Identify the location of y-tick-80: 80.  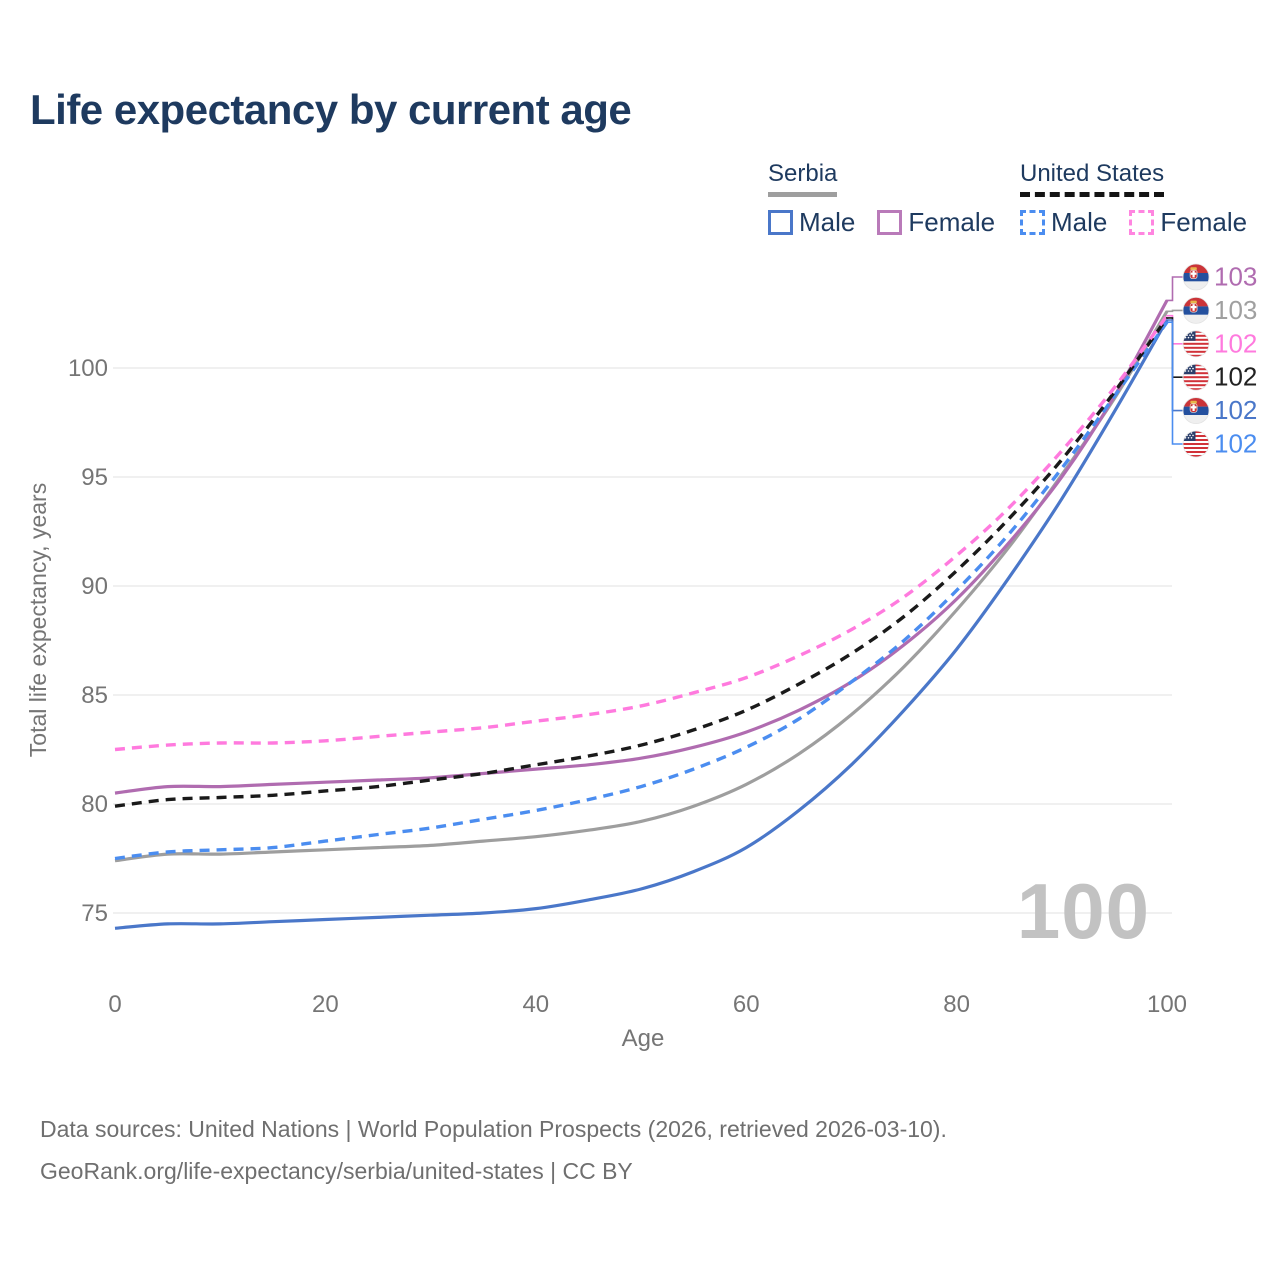
(94, 804).